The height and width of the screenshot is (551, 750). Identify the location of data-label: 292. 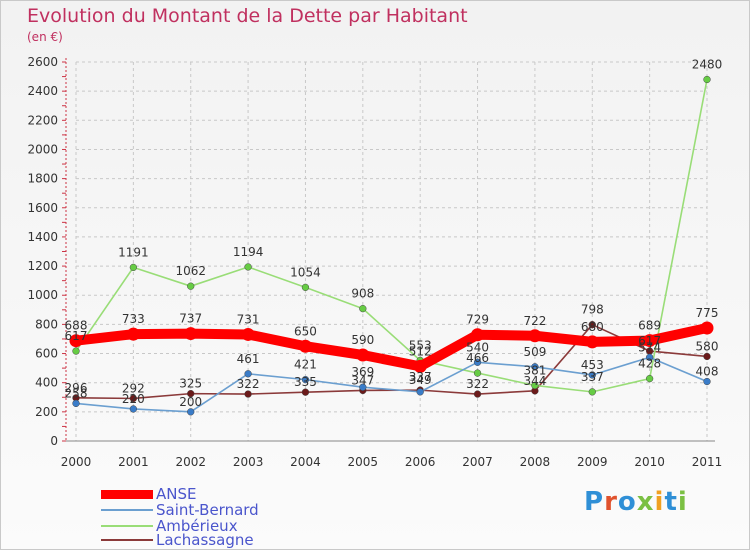
(133, 388).